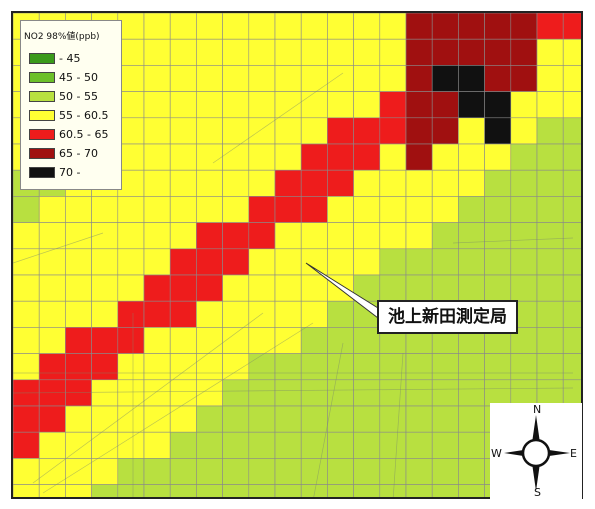  What do you see at coordinates (537, 453) in the screenshot?
I see `compass-rose-icon` at bounding box center [537, 453].